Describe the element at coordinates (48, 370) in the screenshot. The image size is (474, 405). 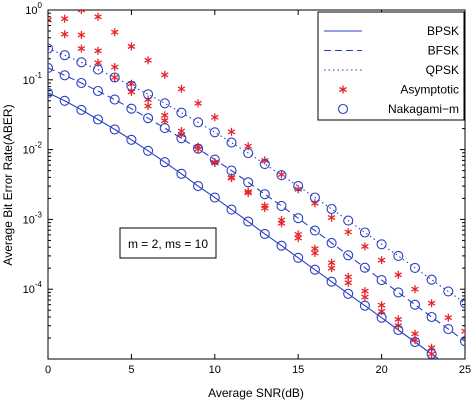
I see `x-tick-label: 0` at that location.